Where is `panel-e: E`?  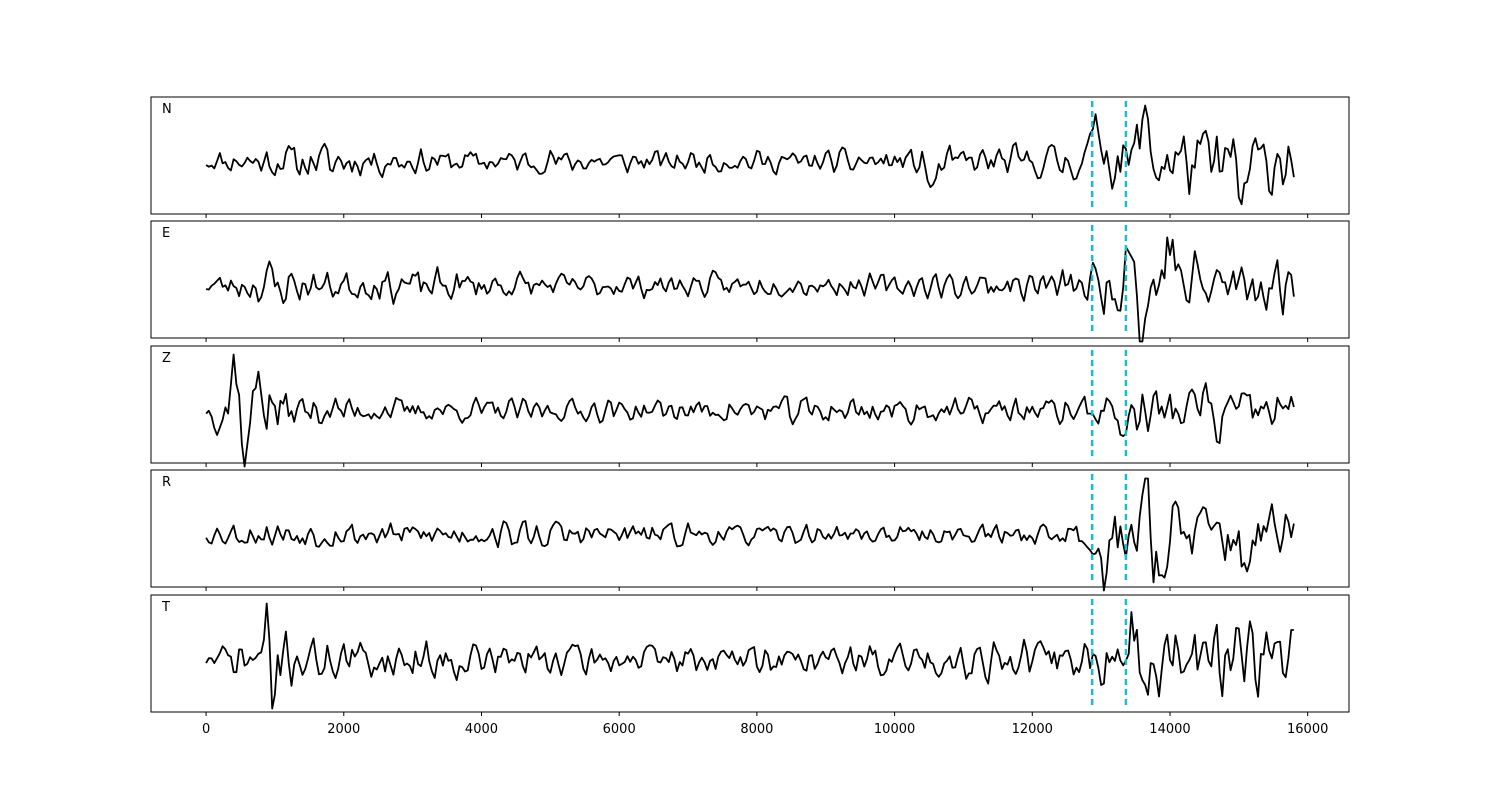
panel-e: E is located at coordinates (750, 281).